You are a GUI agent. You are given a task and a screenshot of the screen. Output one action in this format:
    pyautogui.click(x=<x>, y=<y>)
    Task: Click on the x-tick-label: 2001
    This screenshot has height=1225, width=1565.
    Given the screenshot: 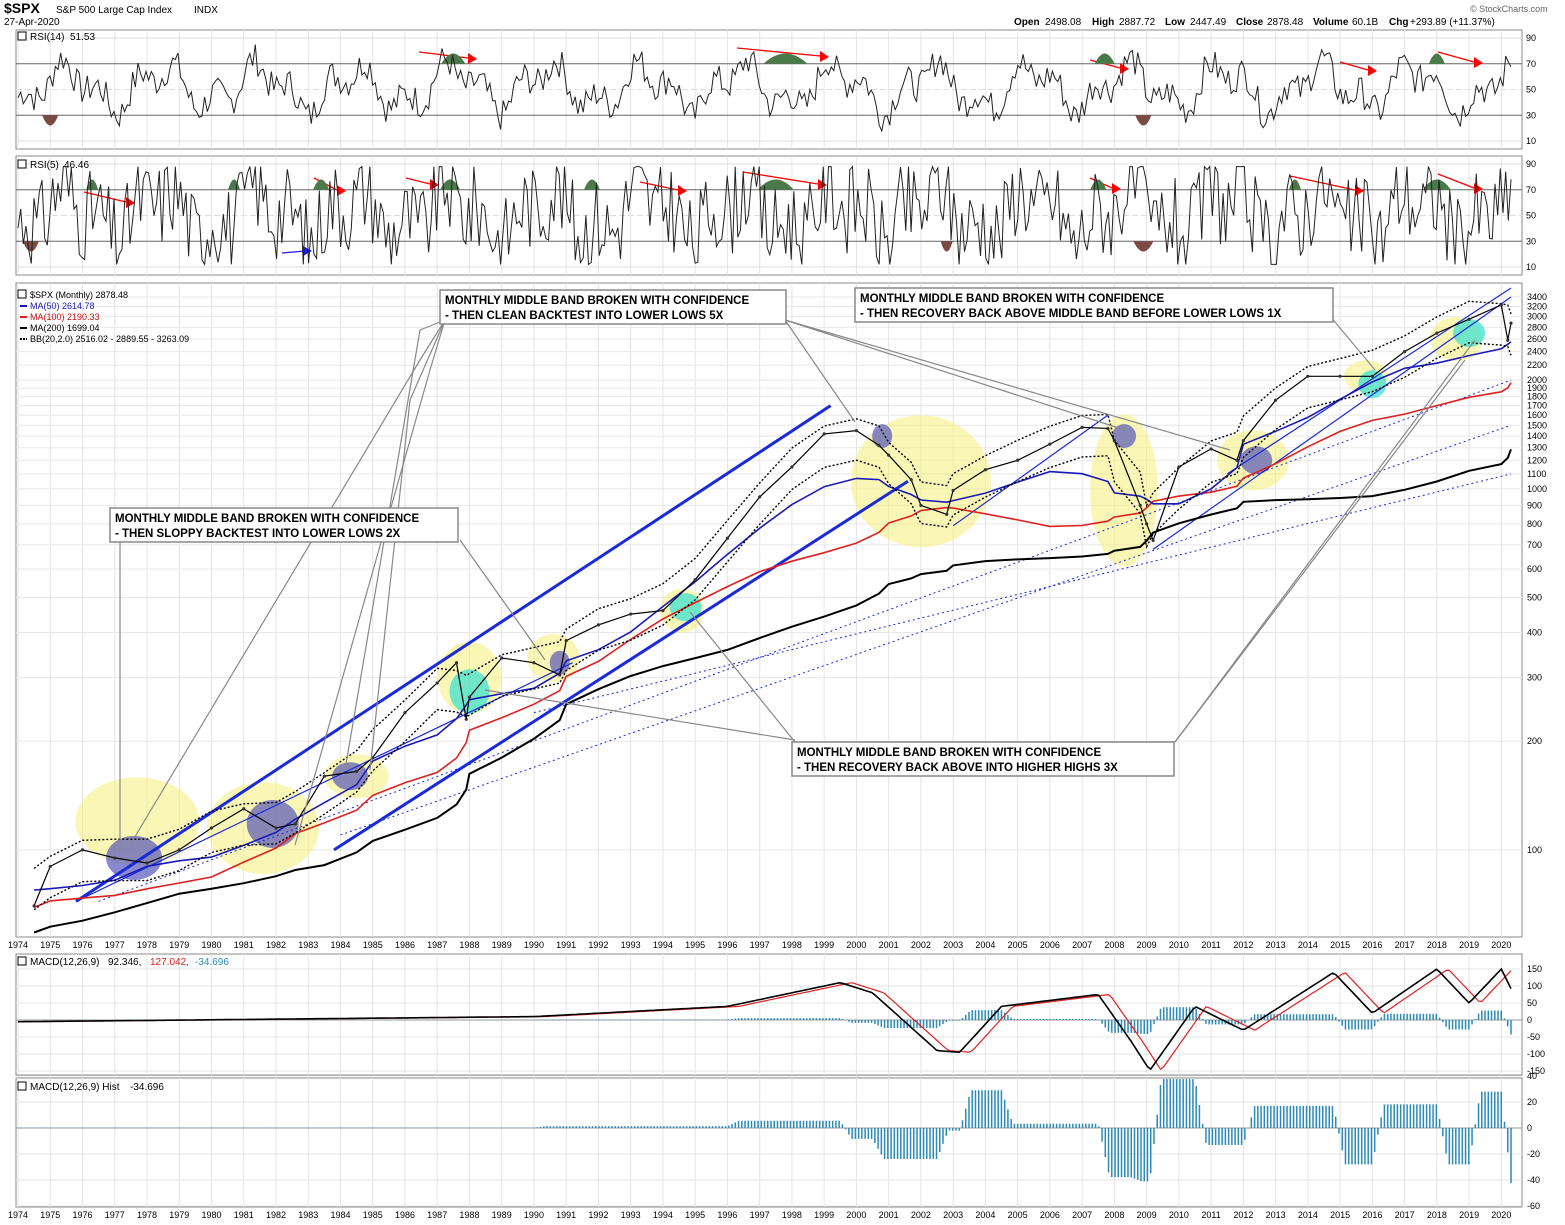 What is the action you would take?
    pyautogui.click(x=889, y=945)
    